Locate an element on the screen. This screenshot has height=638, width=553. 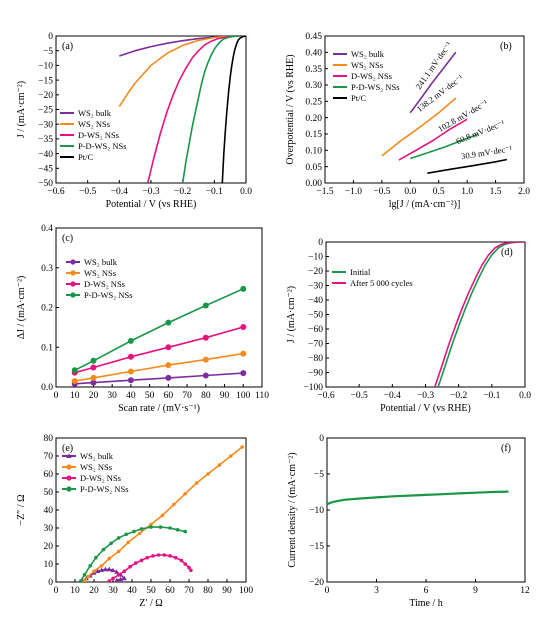
legend-label: WS₂ NSs is located at coordinates (367, 65).